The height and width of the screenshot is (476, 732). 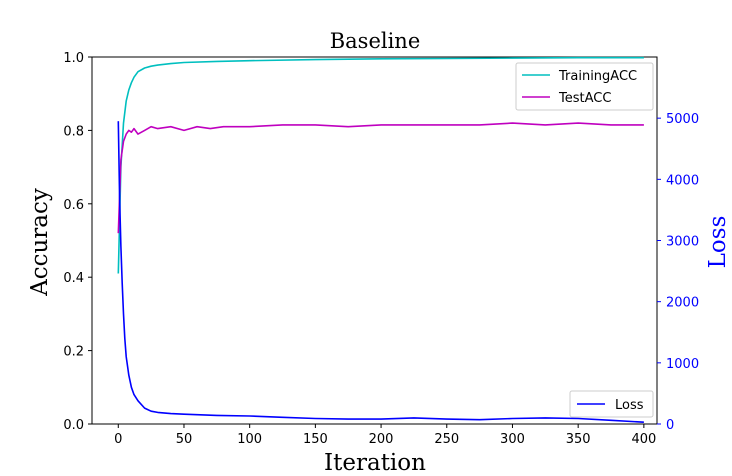 What do you see at coordinates (446, 439) in the screenshot?
I see `x-tick-label: 250` at bounding box center [446, 439].